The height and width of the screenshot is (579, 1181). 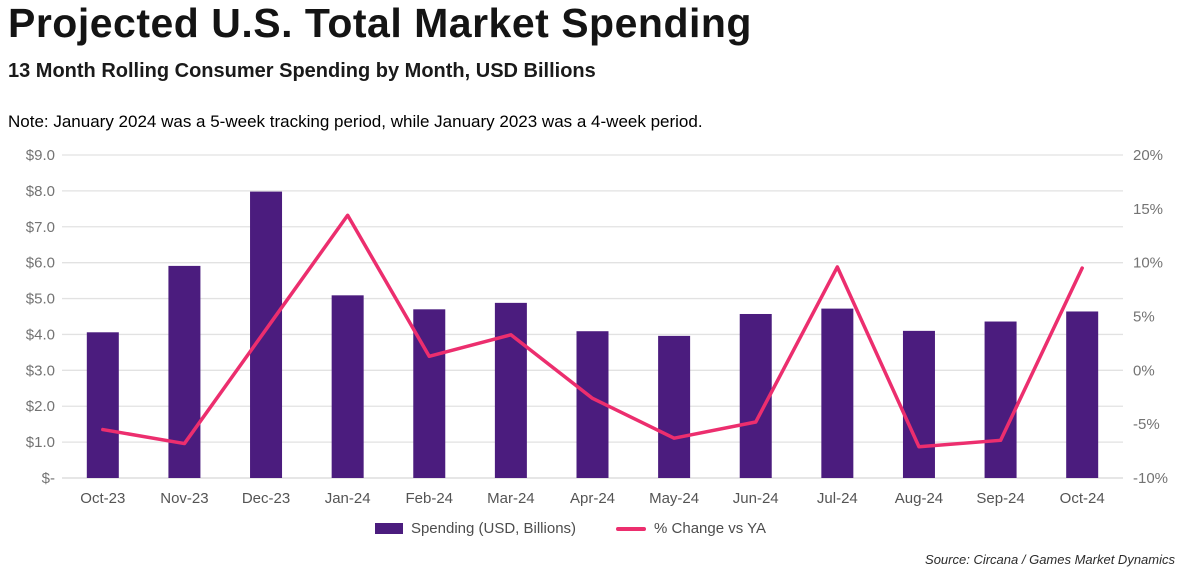 What do you see at coordinates (1144, 317) in the screenshot?
I see `y-axis-label-right: 5%` at bounding box center [1144, 317].